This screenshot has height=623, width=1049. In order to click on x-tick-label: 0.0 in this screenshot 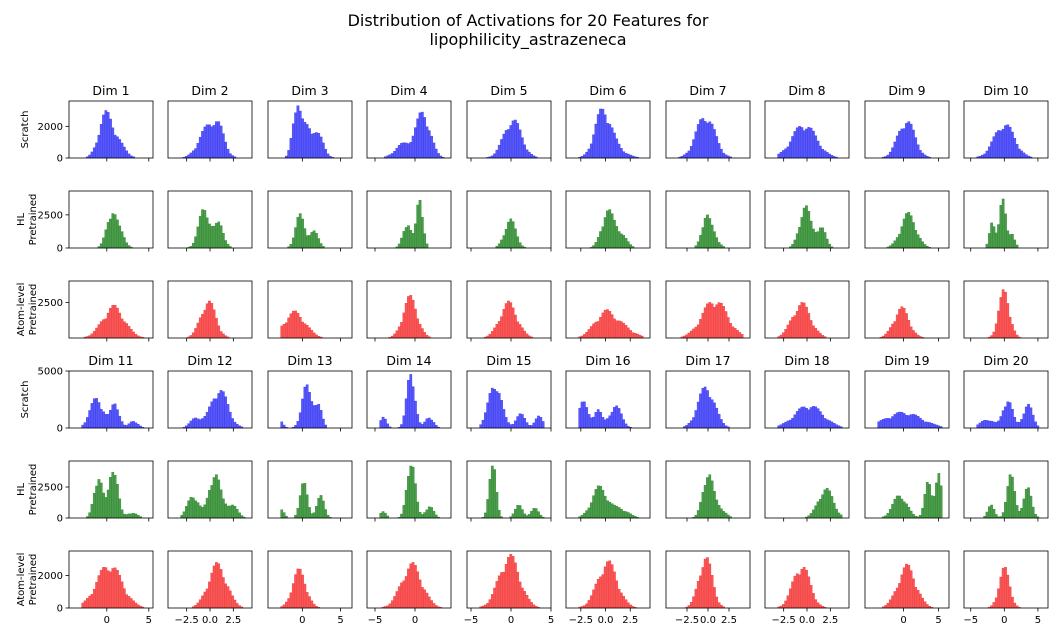, I will do `click(807, 619)`.